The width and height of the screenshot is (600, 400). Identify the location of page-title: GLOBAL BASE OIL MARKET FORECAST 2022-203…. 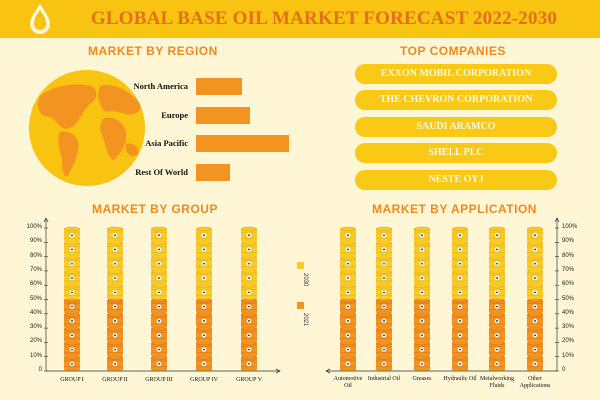
(324, 18).